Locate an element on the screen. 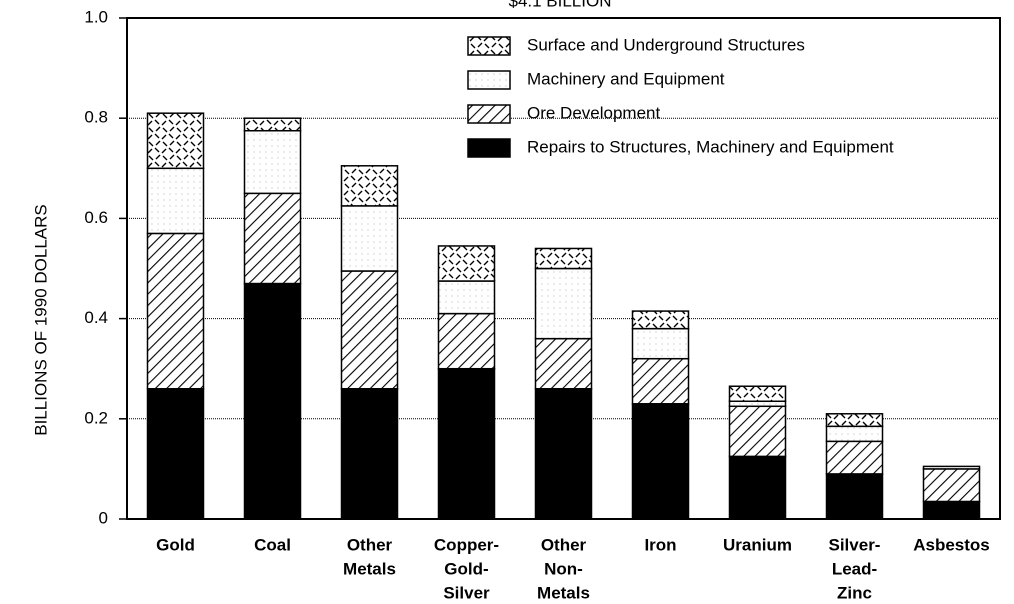 Image resolution: width=1014 pixels, height=604 pixels. y-tick-label: 1.0 is located at coordinates (96, 16).